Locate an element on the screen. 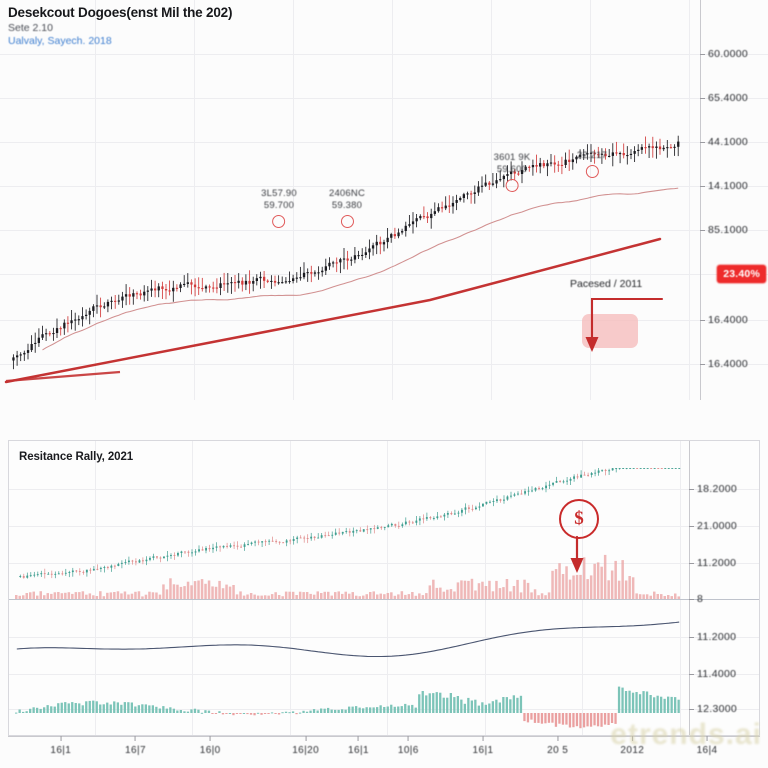  y-axis-tick-label: 14.1000 is located at coordinates (728, 186).